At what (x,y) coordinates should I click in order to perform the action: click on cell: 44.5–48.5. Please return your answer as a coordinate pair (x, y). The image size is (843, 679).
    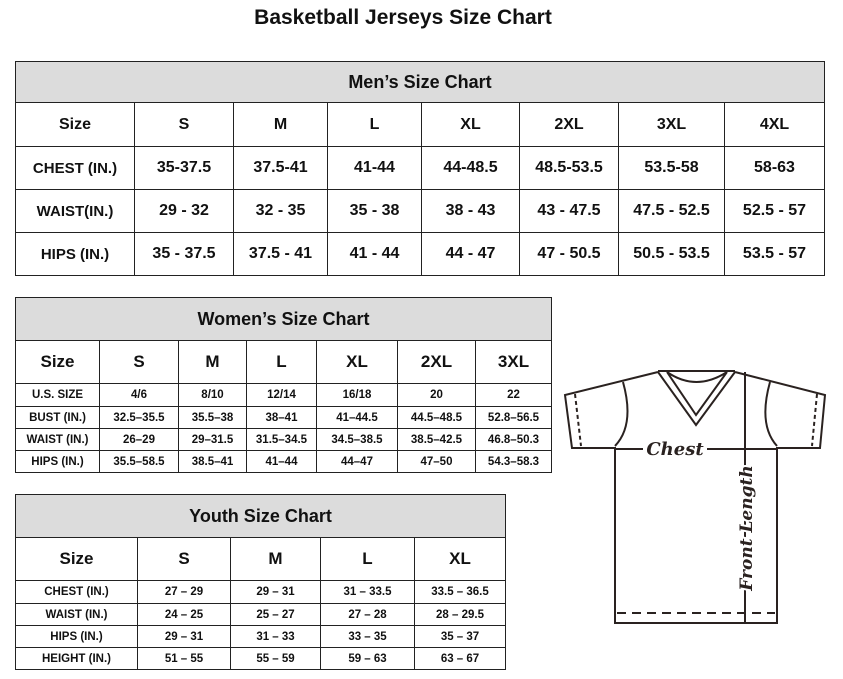
    Looking at the image, I should click on (436, 417).